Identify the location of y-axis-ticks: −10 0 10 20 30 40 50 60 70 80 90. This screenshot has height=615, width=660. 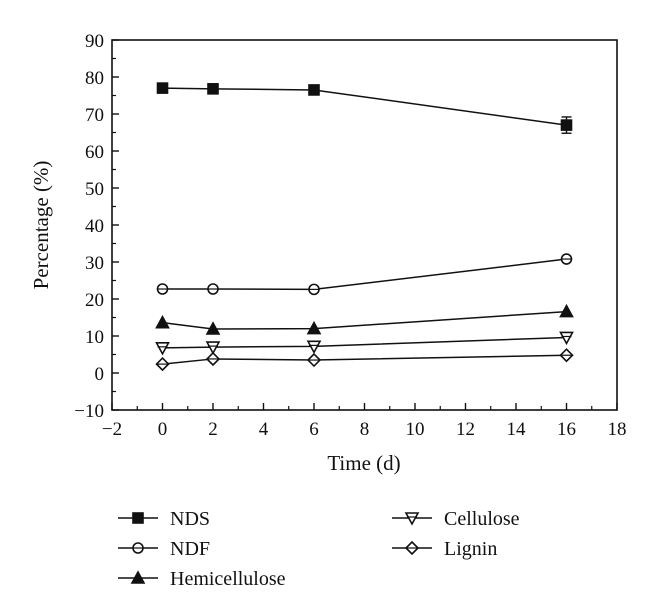
(96, 226).